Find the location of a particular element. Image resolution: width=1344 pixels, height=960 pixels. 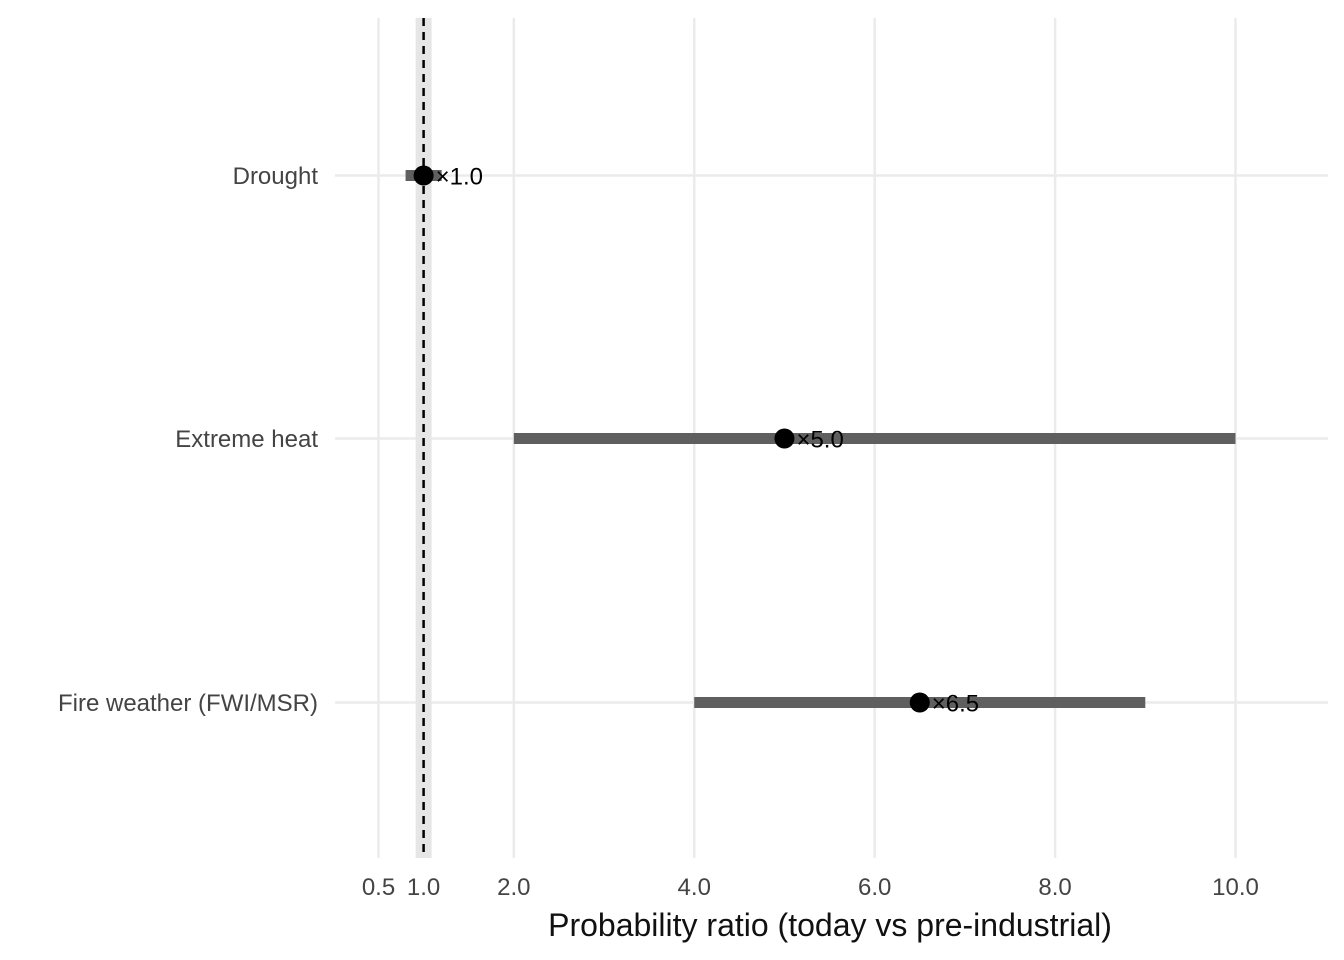

x-tick-label: 2.0 is located at coordinates (513, 887).